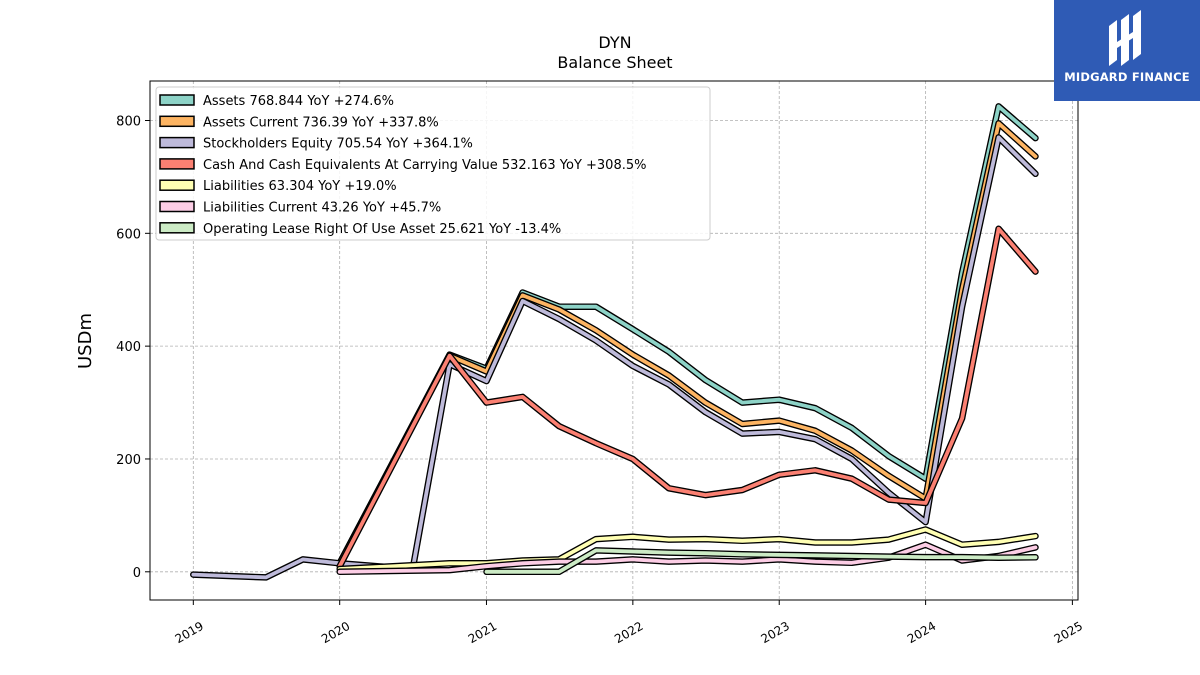 The image size is (1200, 675). What do you see at coordinates (298, 101) in the screenshot?
I see `legend-label: Assets 768.844 YoY +274.6%` at bounding box center [298, 101].